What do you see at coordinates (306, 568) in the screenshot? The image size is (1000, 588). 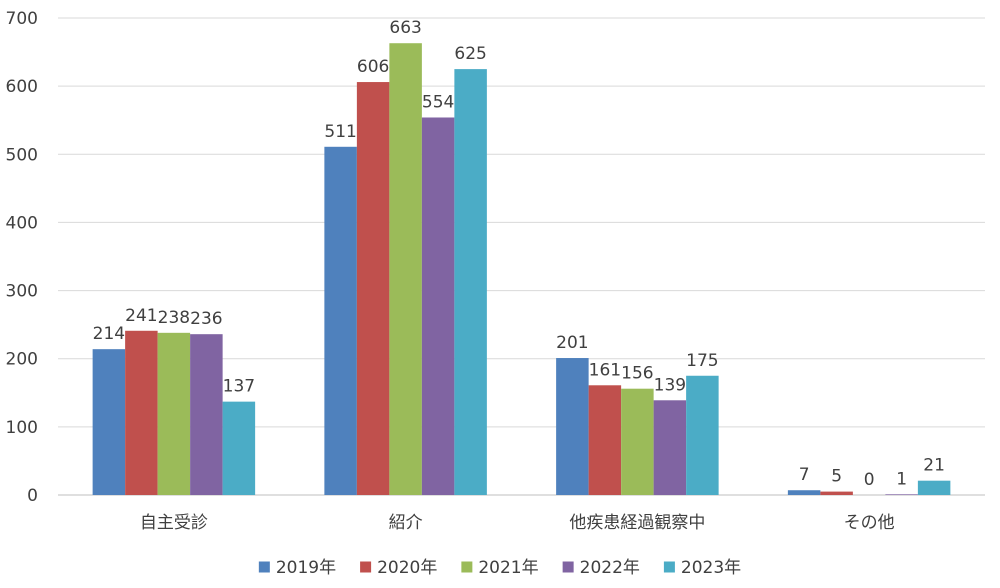 I see `legend-label: 2019年` at bounding box center [306, 568].